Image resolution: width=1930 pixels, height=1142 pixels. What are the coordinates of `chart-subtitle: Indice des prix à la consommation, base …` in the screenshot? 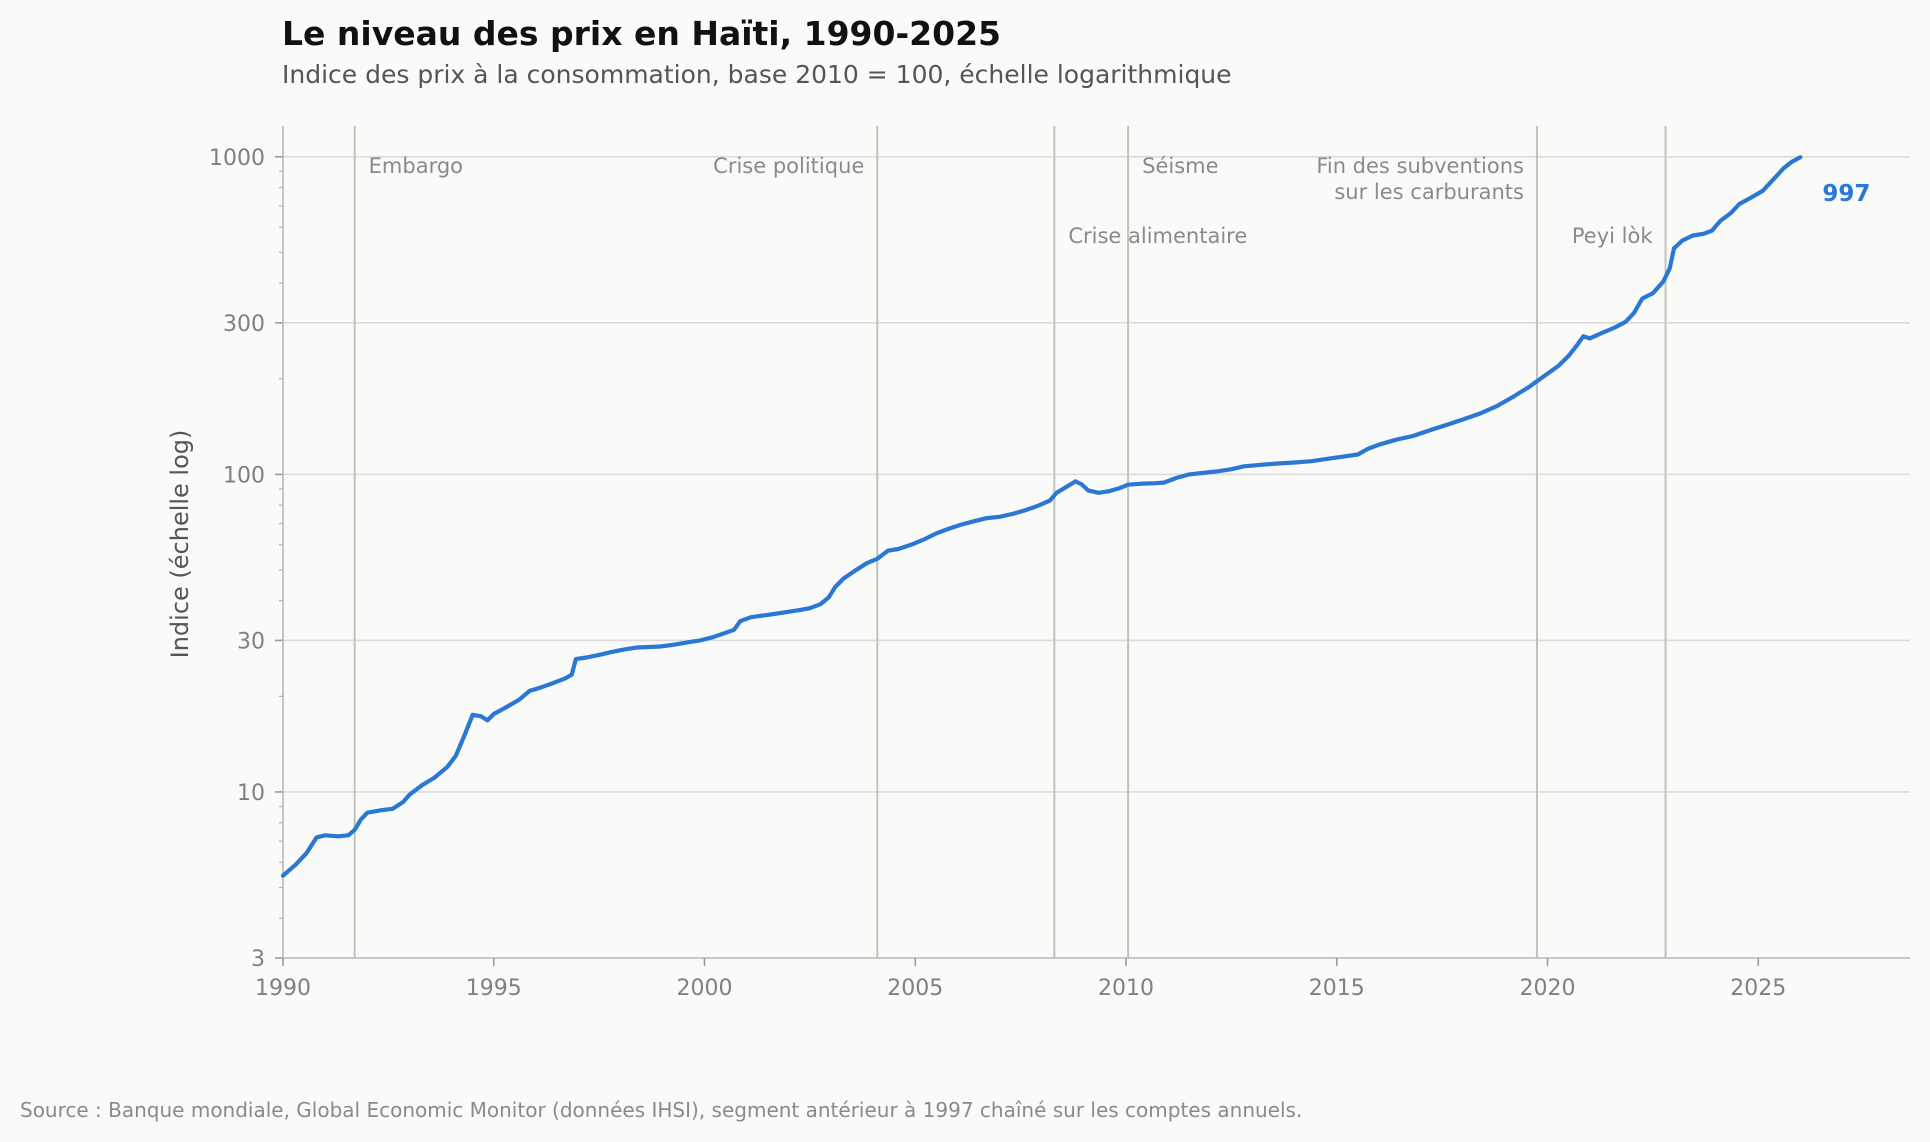 It's located at (757, 74).